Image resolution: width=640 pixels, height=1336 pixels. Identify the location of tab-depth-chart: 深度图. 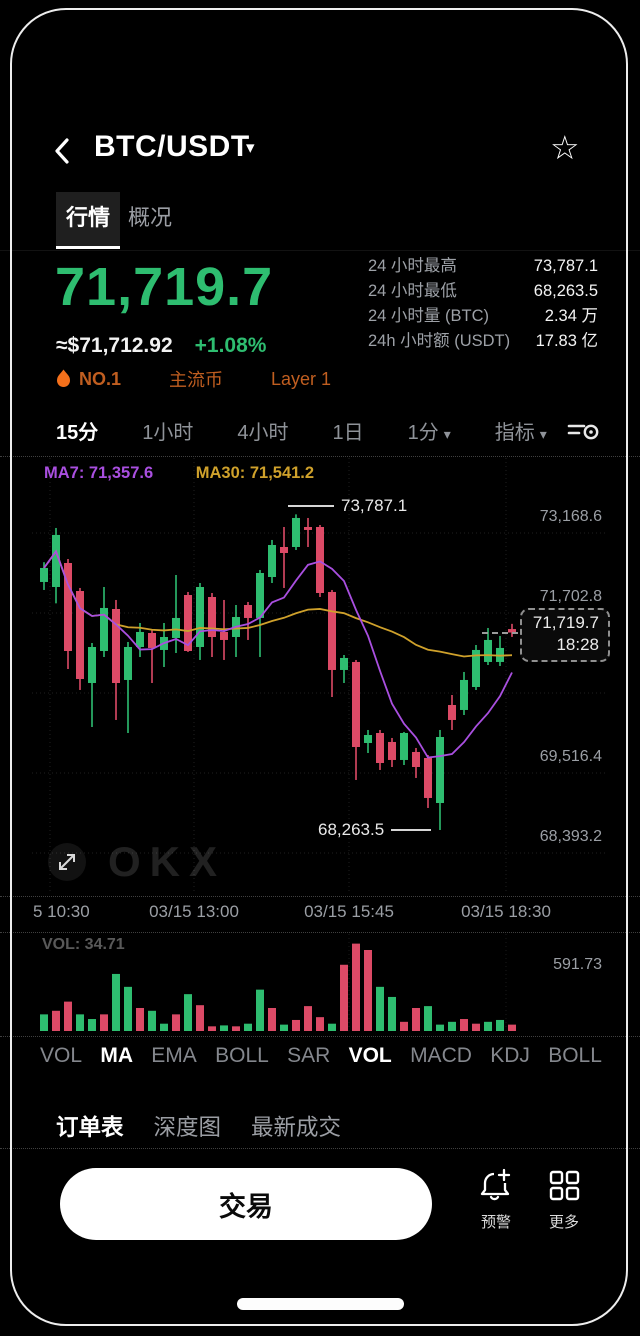
(187, 1127).